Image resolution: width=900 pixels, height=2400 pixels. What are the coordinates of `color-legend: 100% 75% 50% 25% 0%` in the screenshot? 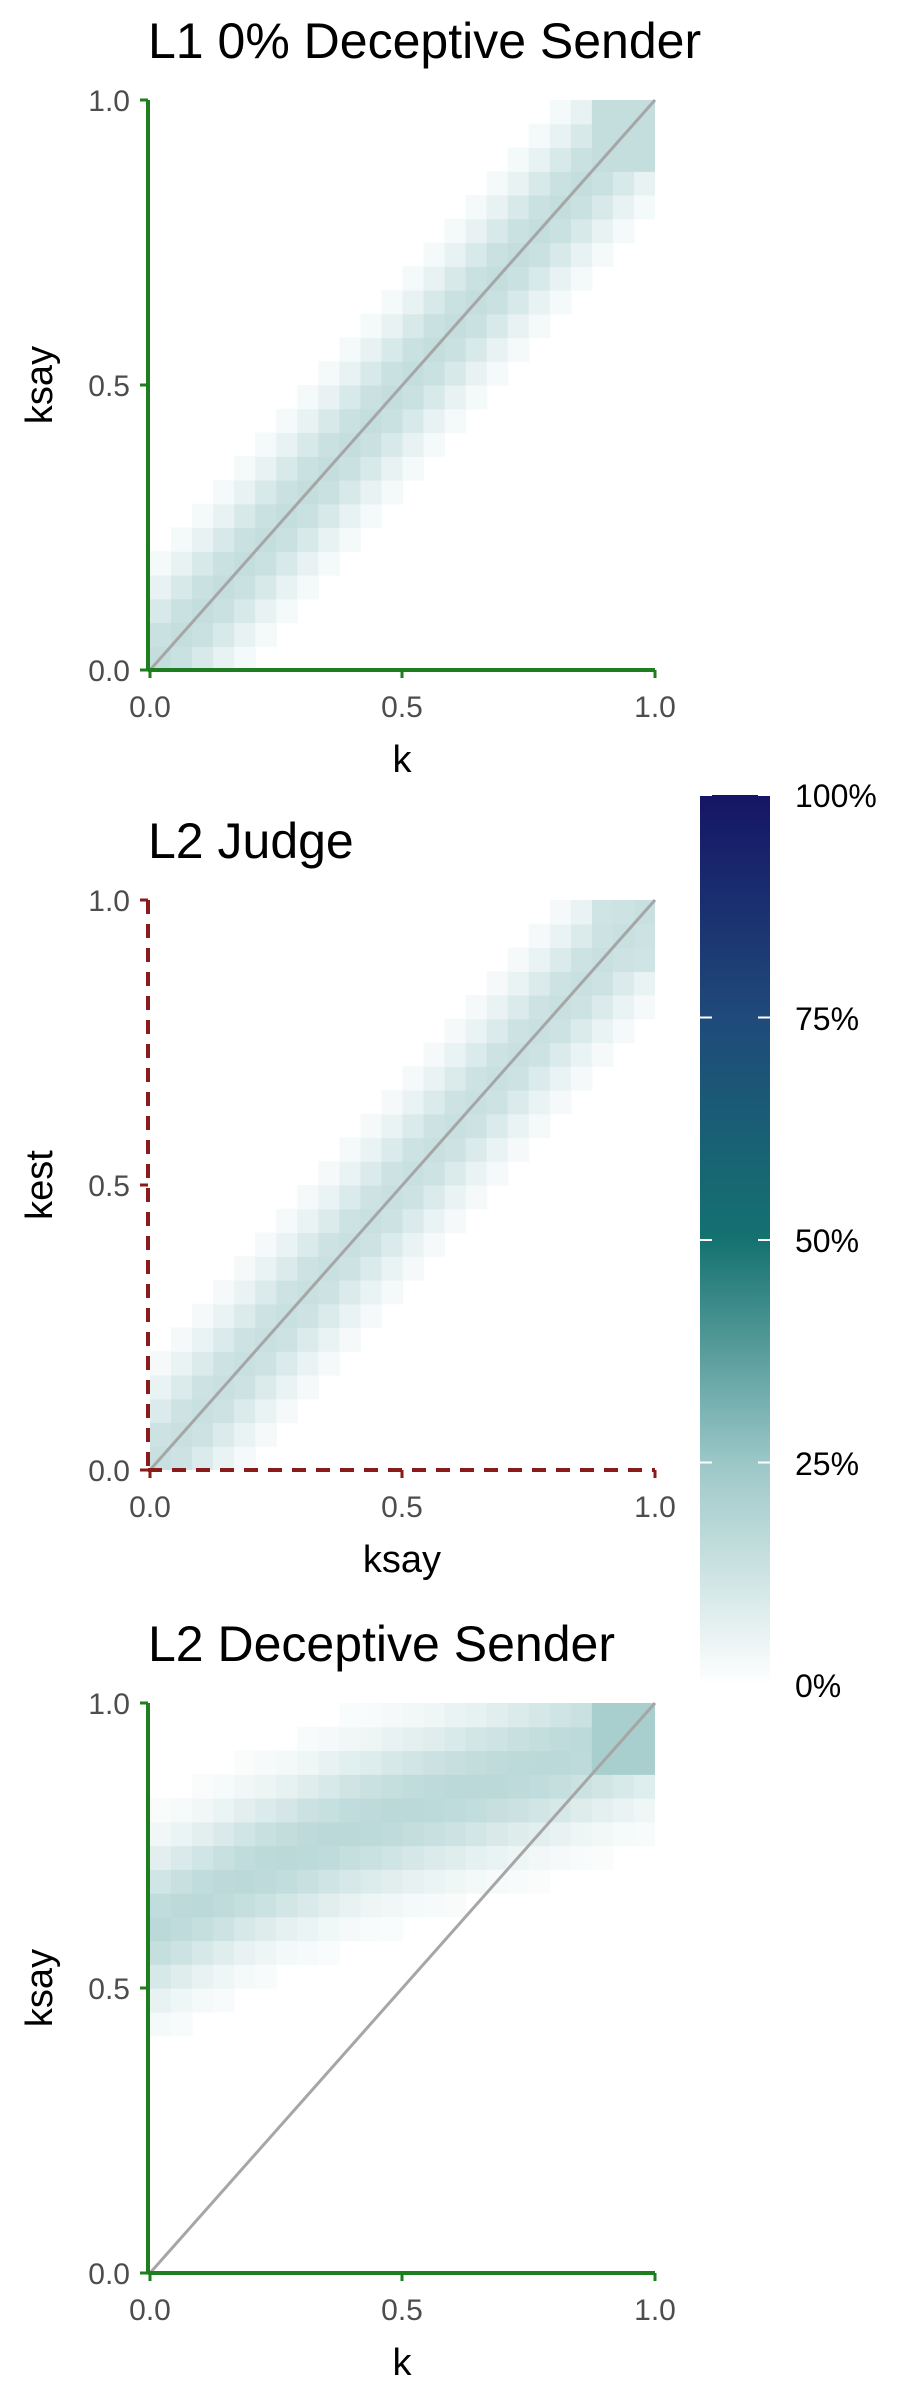 It's located at (788, 1241).